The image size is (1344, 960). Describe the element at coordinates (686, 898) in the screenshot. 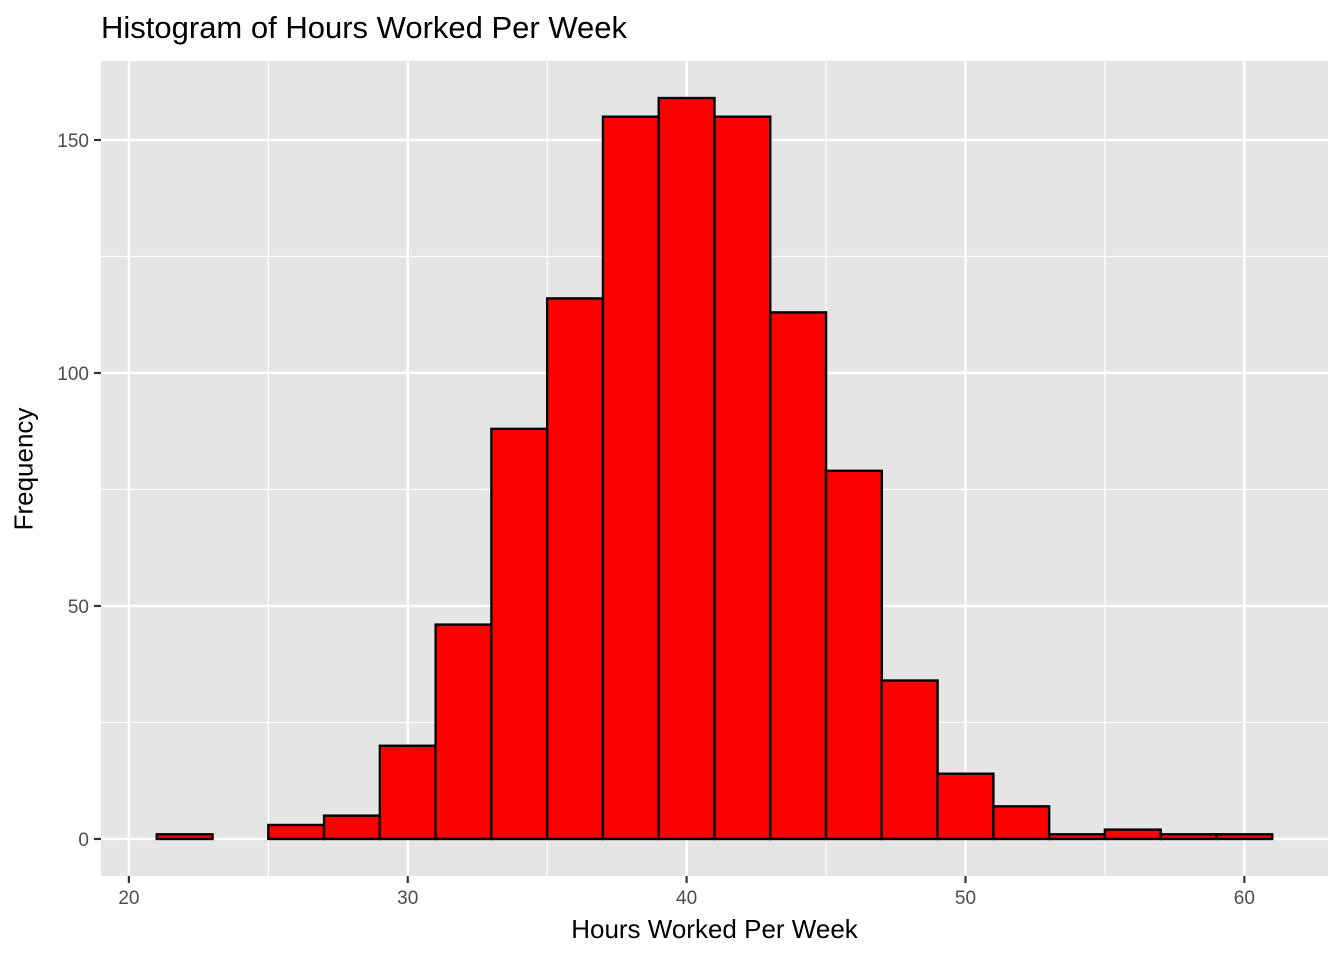

I see `x-tick-label: 40` at that location.